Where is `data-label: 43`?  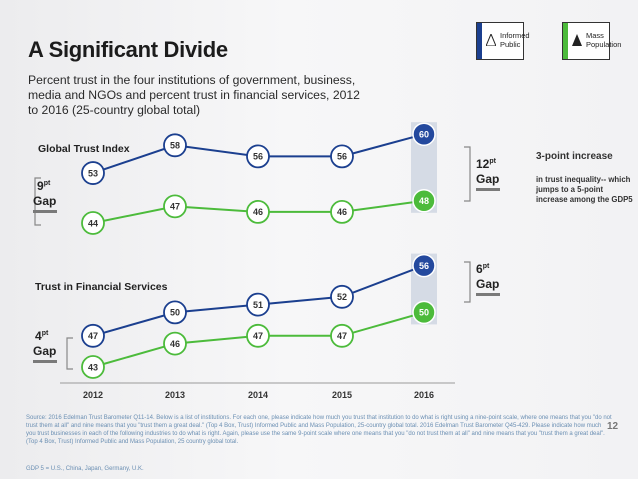 data-label: 43 is located at coordinates (93, 367).